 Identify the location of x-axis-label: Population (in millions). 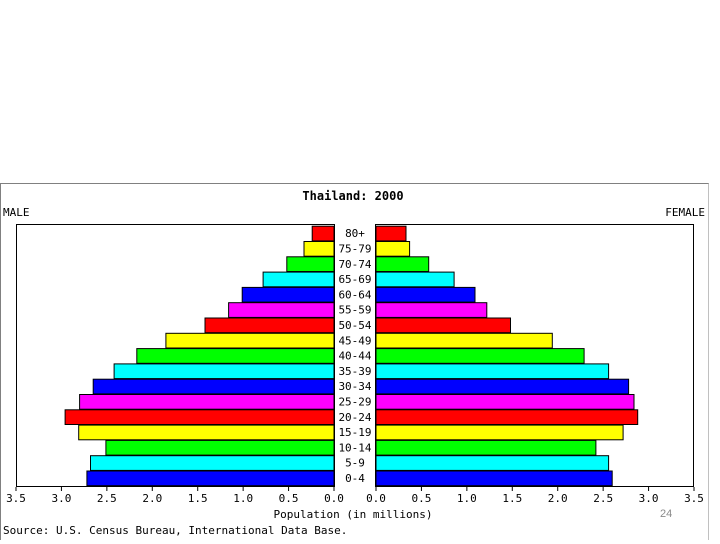
(353, 514).